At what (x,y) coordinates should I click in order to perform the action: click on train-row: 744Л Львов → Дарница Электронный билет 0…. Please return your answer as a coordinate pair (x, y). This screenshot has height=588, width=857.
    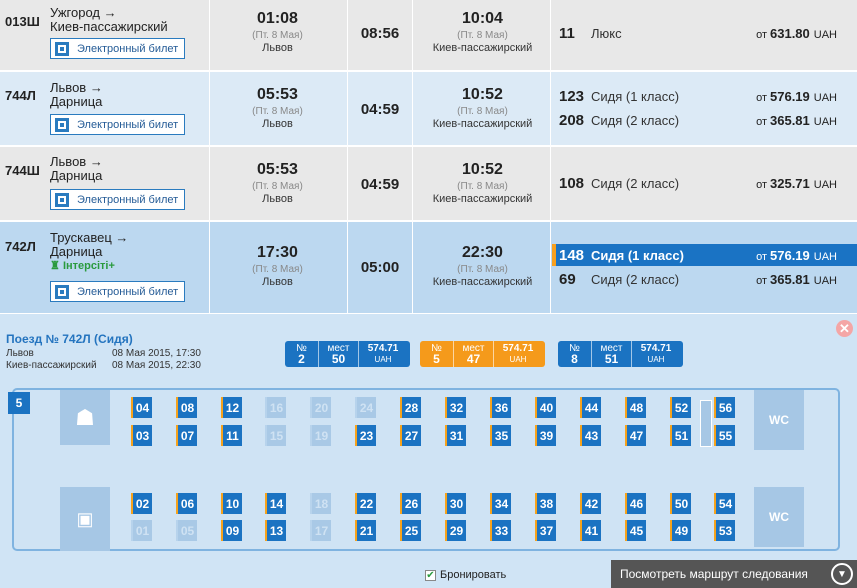
    Looking at the image, I should click on (428, 109).